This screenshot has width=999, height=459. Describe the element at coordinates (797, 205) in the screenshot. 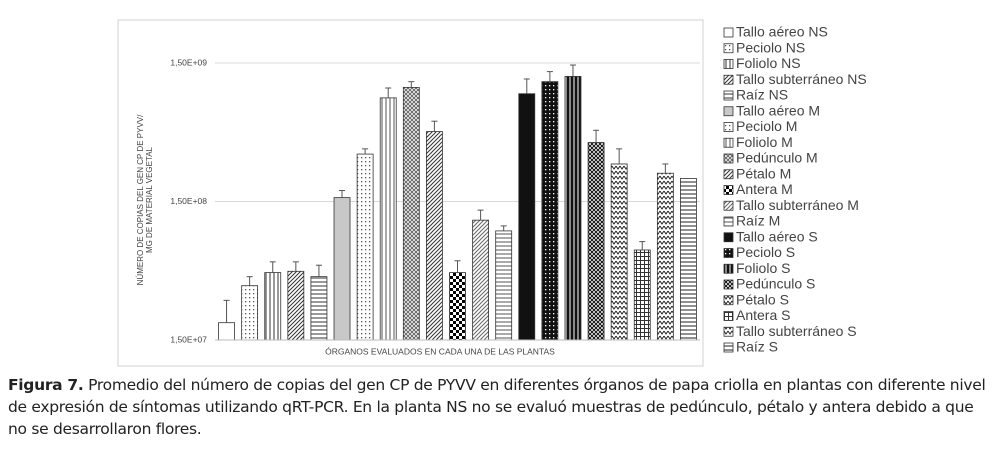

I see `legend-label: Tallo subterráneo M` at that location.